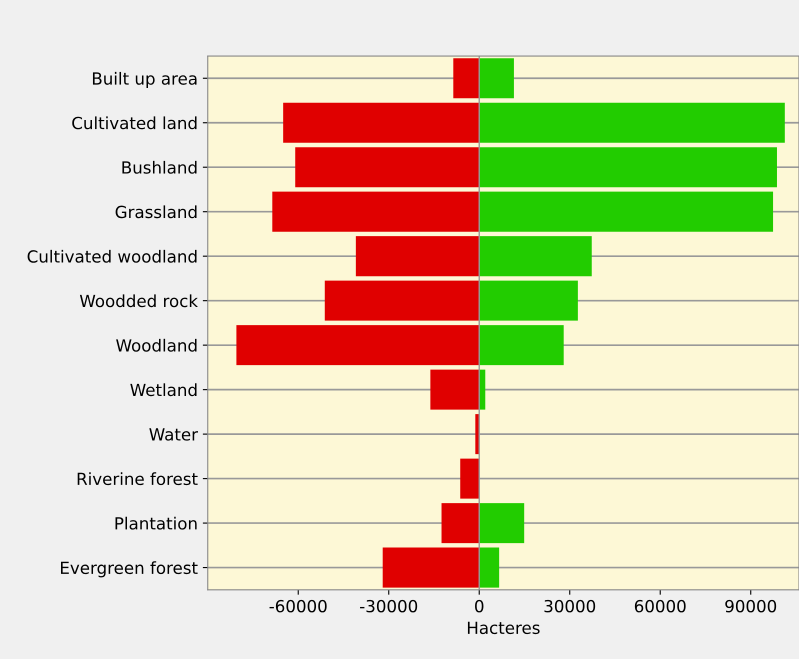  I want to click on y-tick-label: Riverine forest, so click(138, 479).